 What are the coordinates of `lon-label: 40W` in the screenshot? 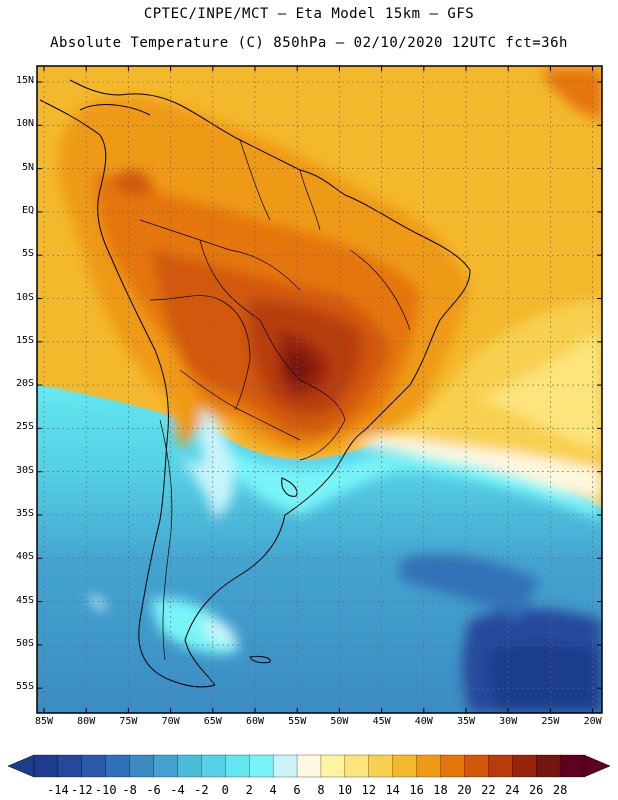 It's located at (423, 721).